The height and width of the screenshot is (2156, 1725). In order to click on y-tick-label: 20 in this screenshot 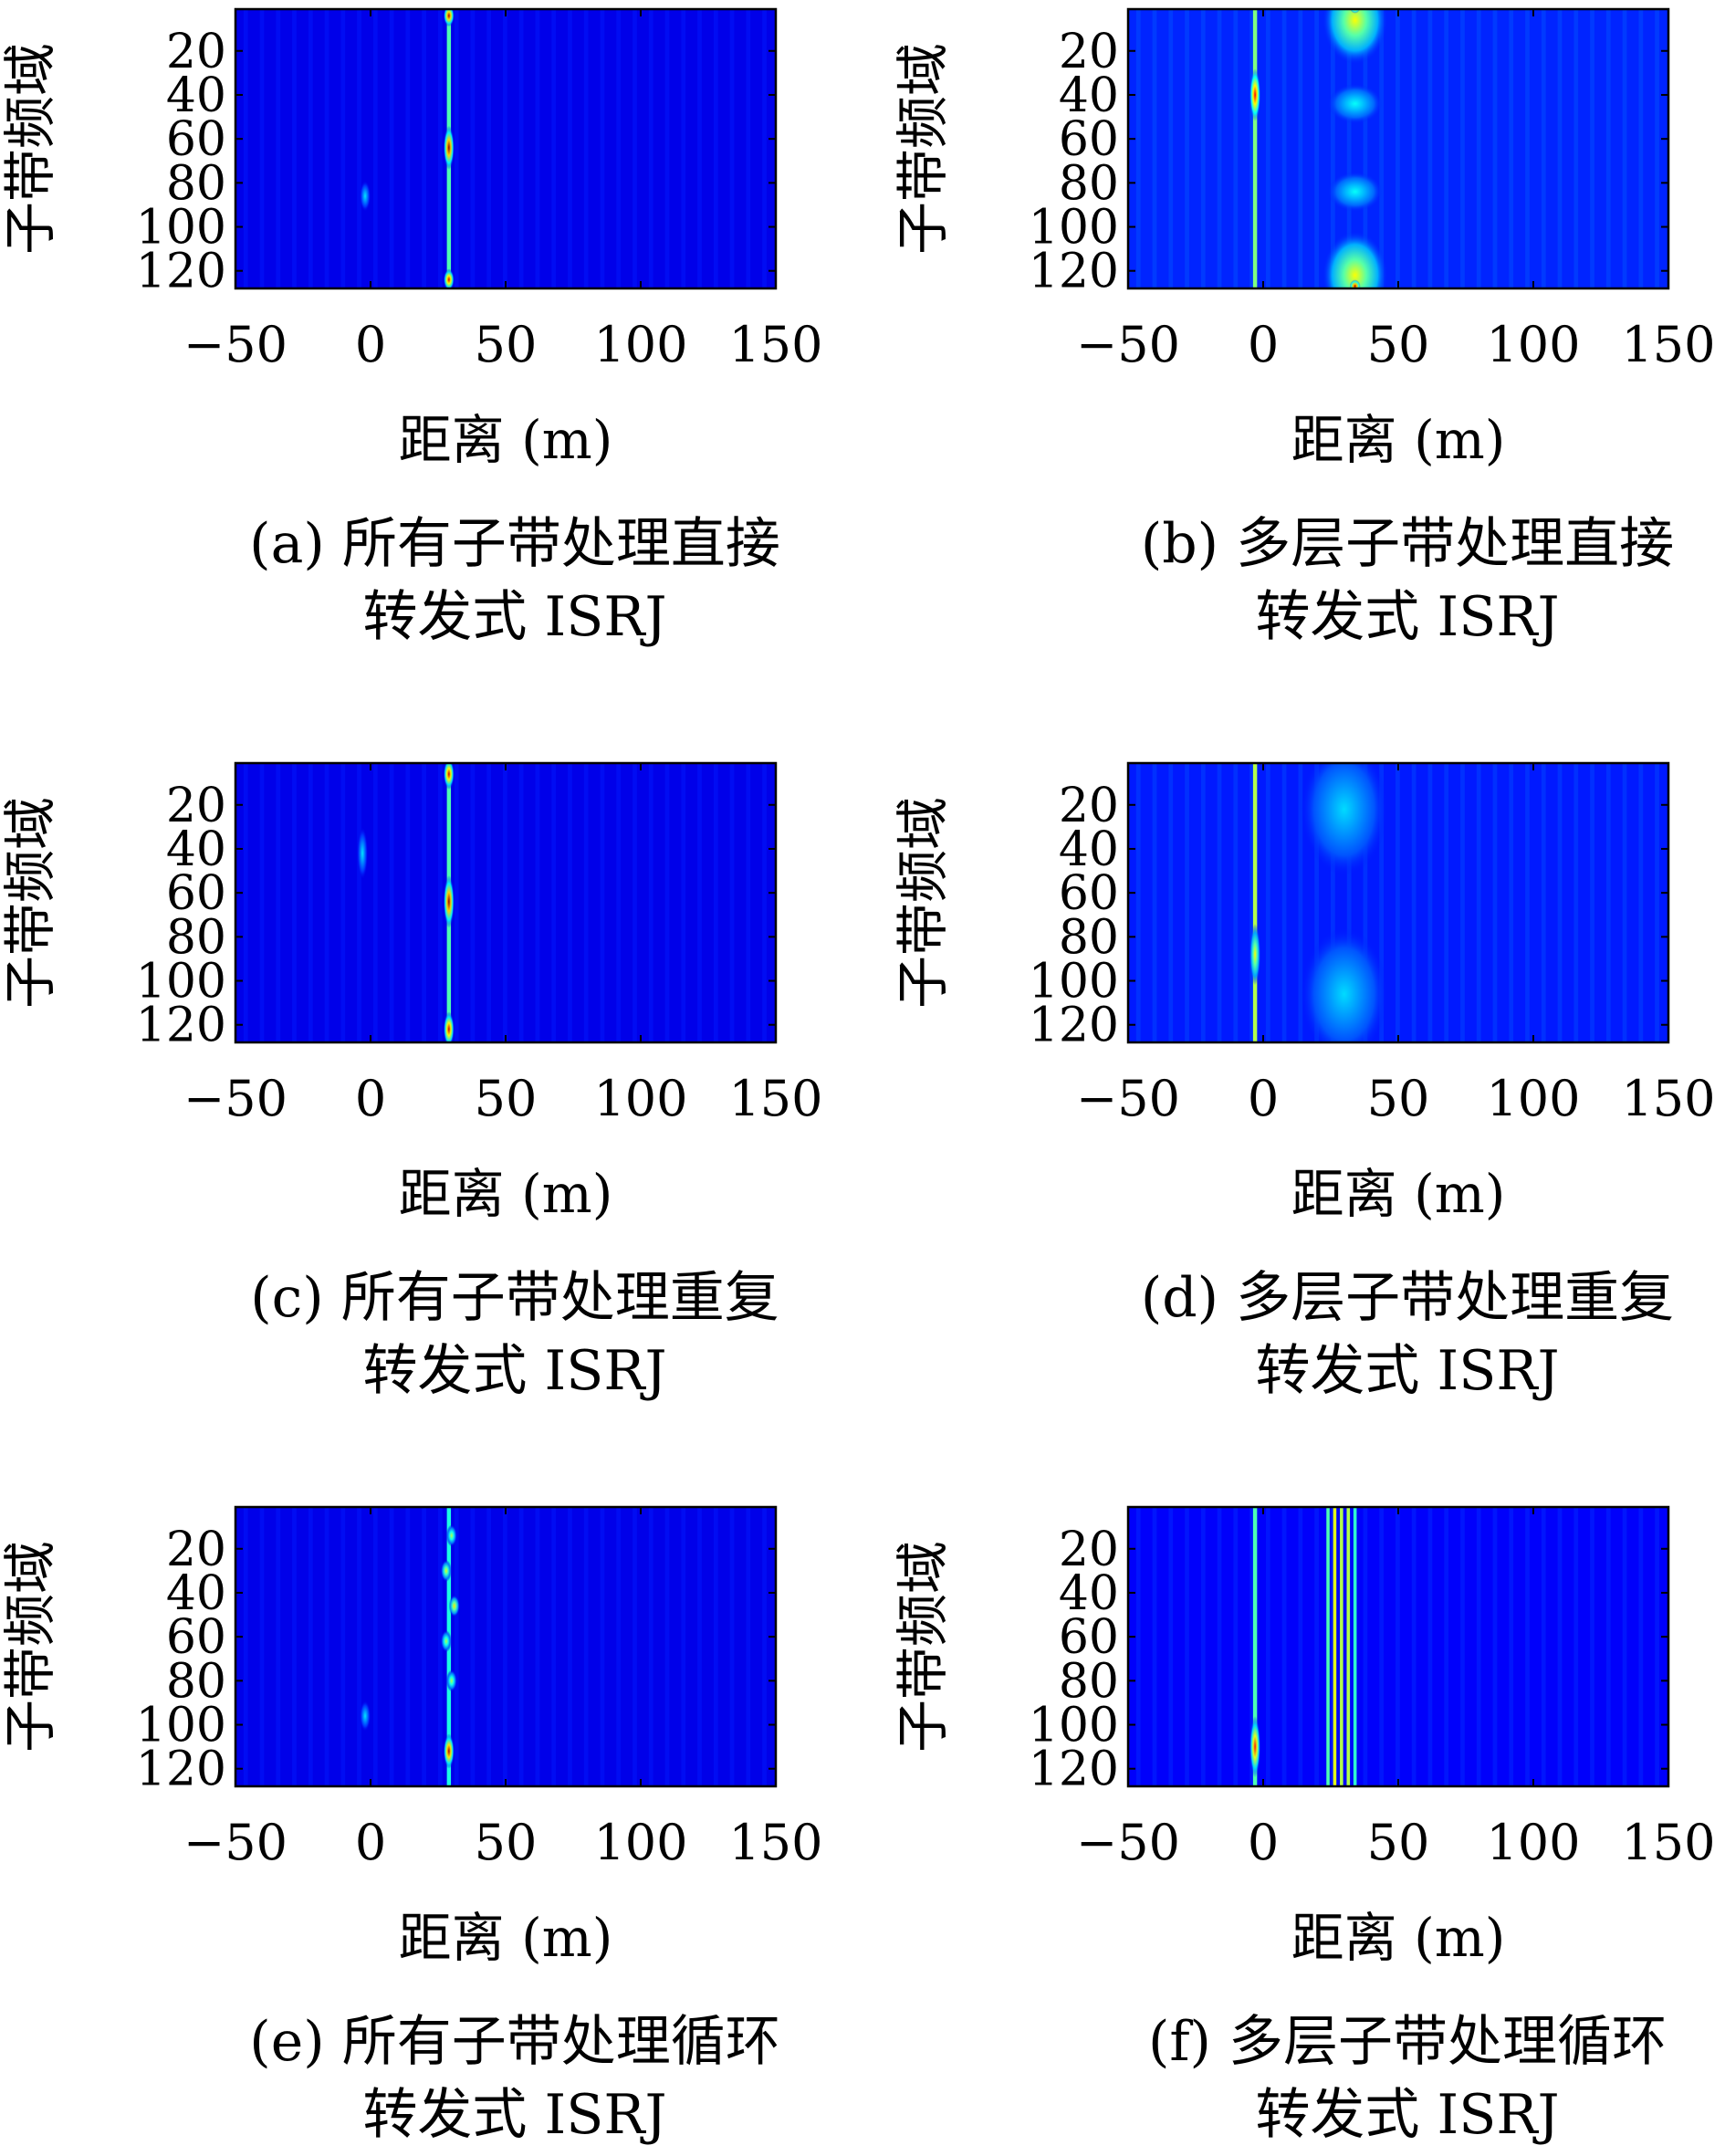, I will do `click(1089, 1550)`.